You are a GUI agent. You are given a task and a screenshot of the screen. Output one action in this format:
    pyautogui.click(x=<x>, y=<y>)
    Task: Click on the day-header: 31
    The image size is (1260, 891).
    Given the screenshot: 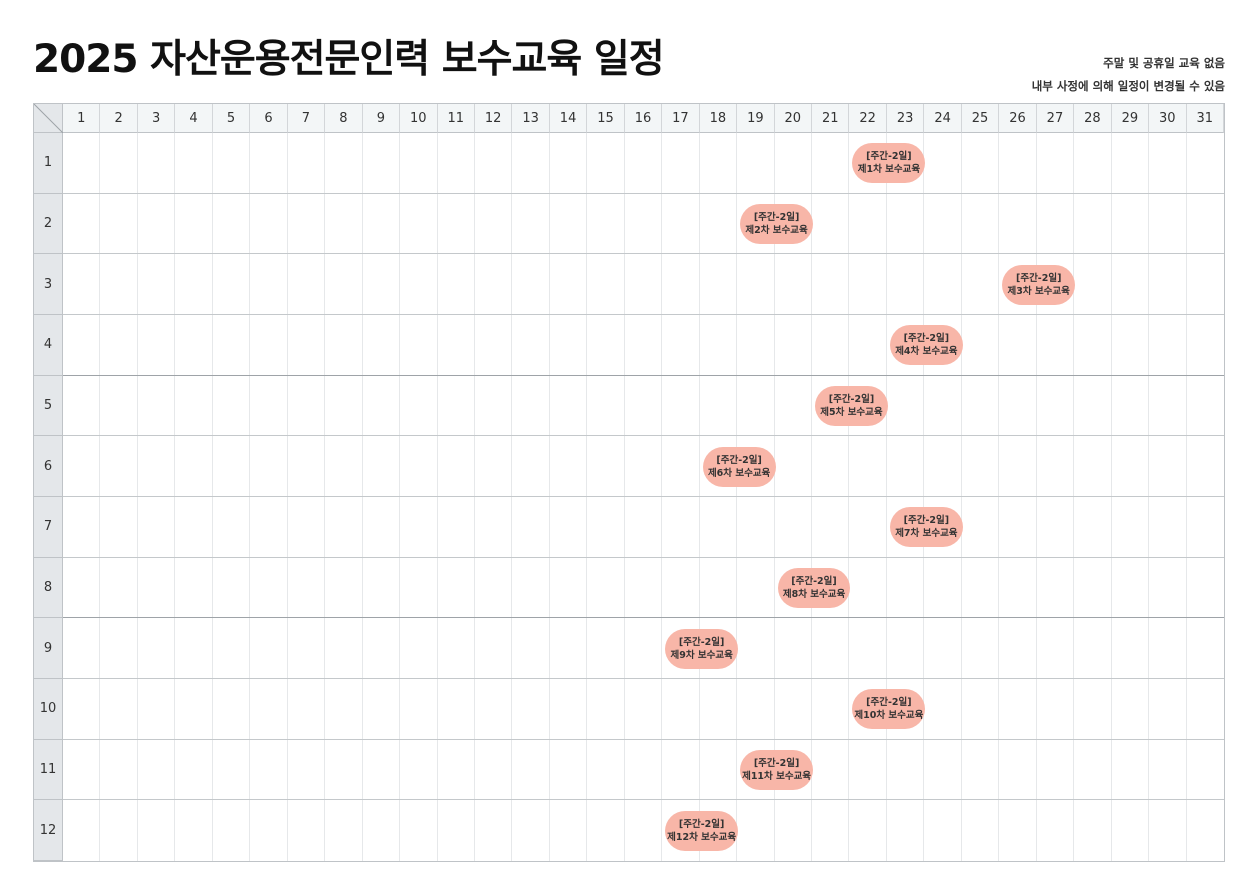 What is the action you would take?
    pyautogui.click(x=1205, y=118)
    